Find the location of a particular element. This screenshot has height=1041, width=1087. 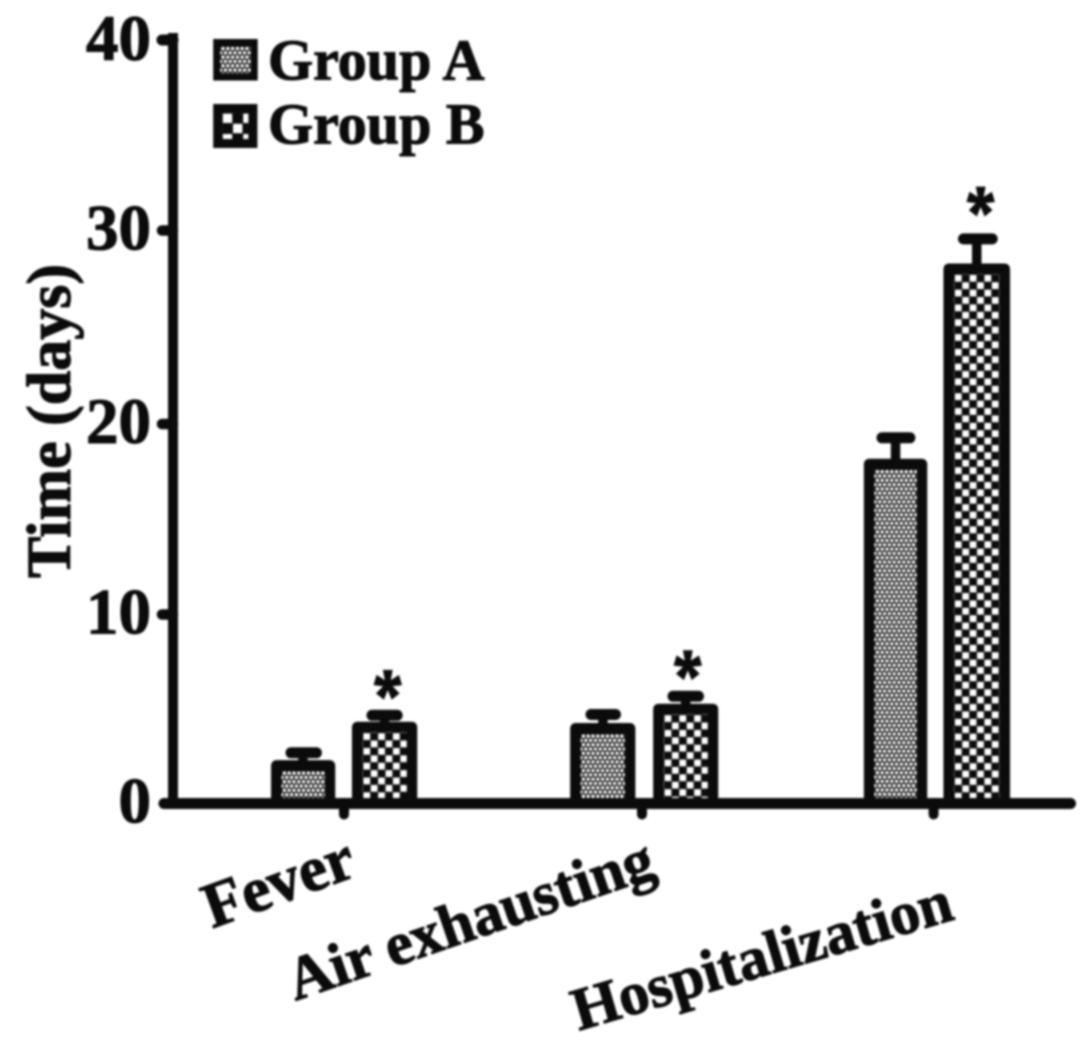

svg-text: 40 is located at coordinates (118, 39).